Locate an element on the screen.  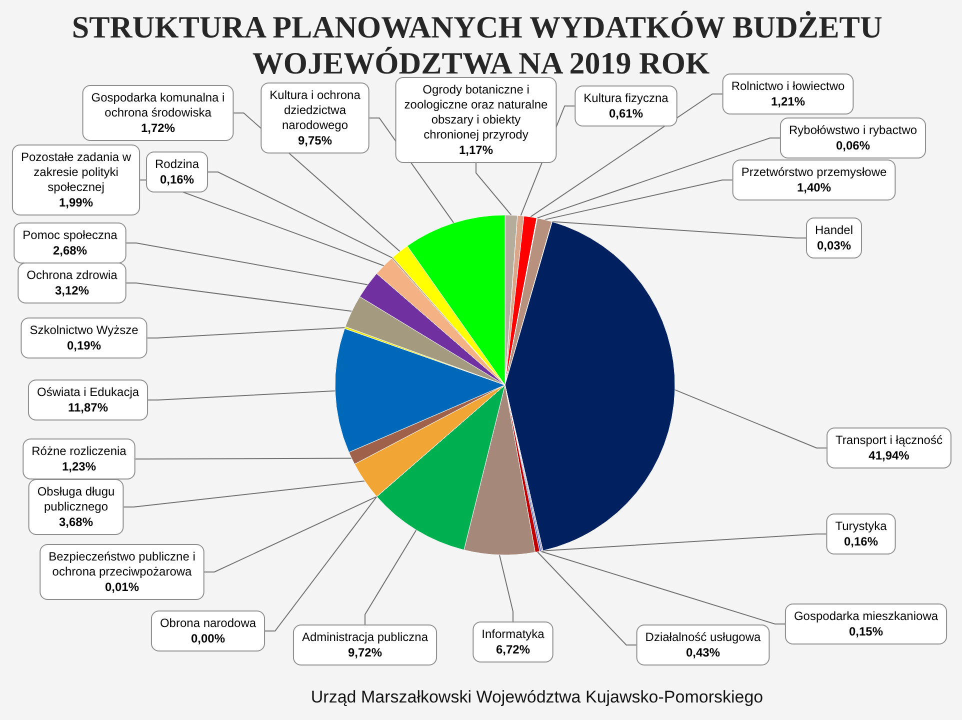
slice-label: Szkolnictwo Wyższe is located at coordinates (84, 330).